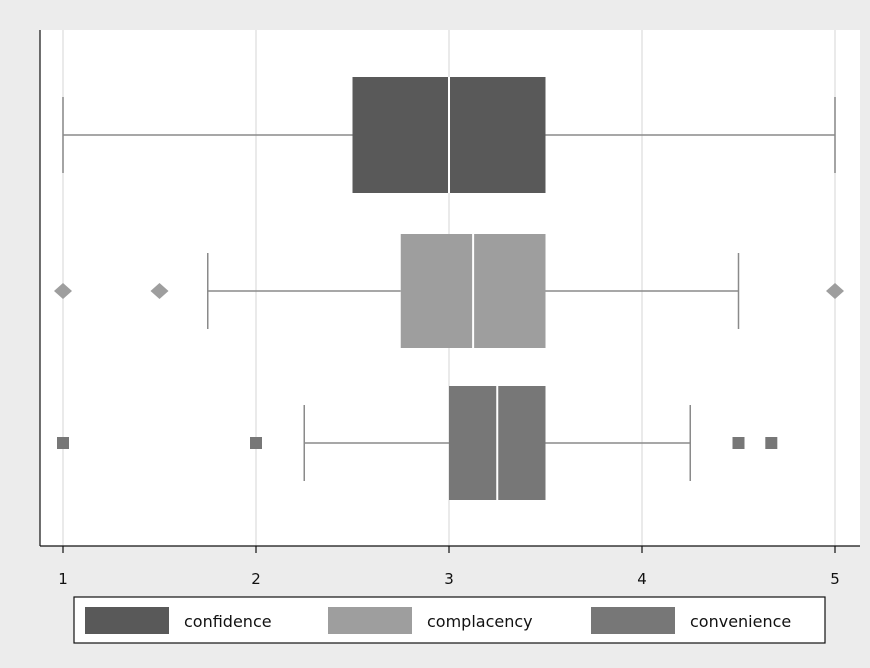  What do you see at coordinates (835, 579) in the screenshot?
I see `x-tick-label: 5` at bounding box center [835, 579].